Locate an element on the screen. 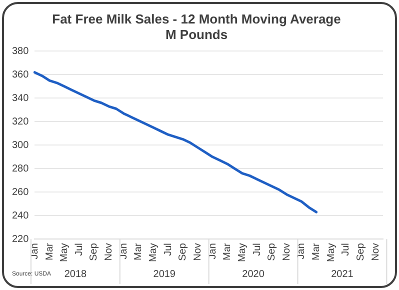 The height and width of the screenshot is (290, 399). y-tick-label: 340 is located at coordinates (21, 98).